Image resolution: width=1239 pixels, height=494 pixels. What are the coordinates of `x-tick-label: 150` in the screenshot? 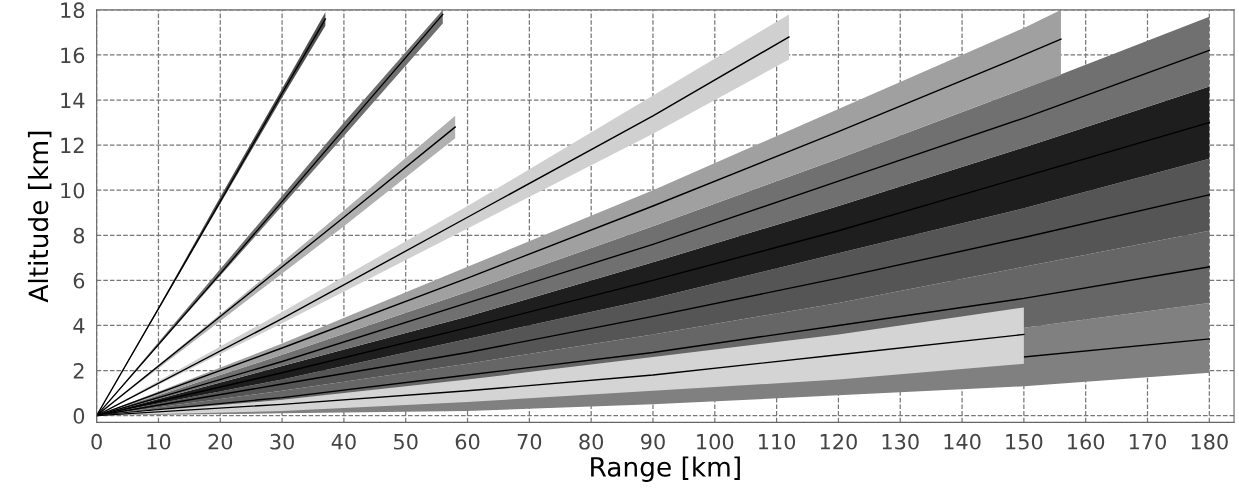 It's located at (1024, 441).